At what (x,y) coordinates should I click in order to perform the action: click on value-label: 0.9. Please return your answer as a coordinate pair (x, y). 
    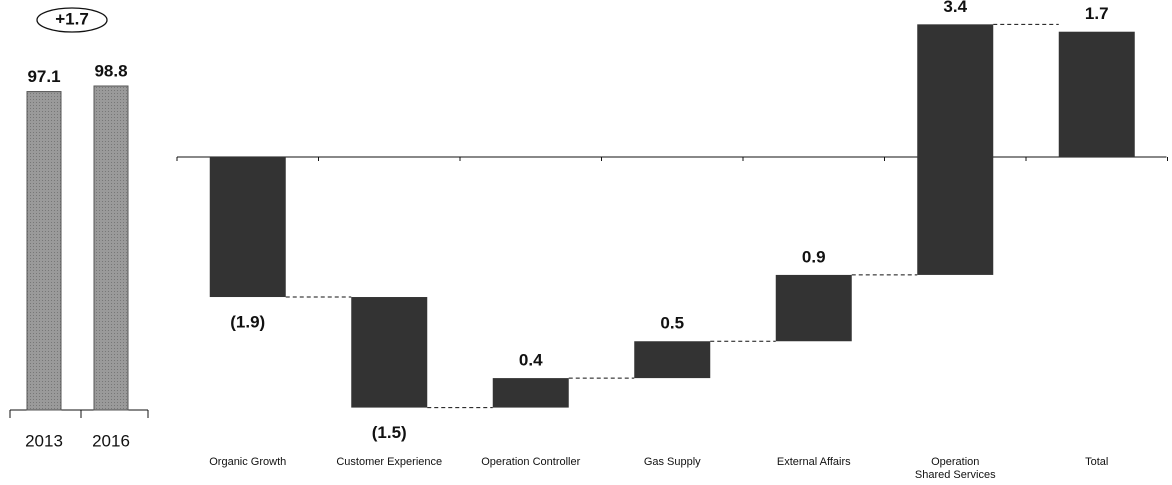
    Looking at the image, I should click on (814, 256).